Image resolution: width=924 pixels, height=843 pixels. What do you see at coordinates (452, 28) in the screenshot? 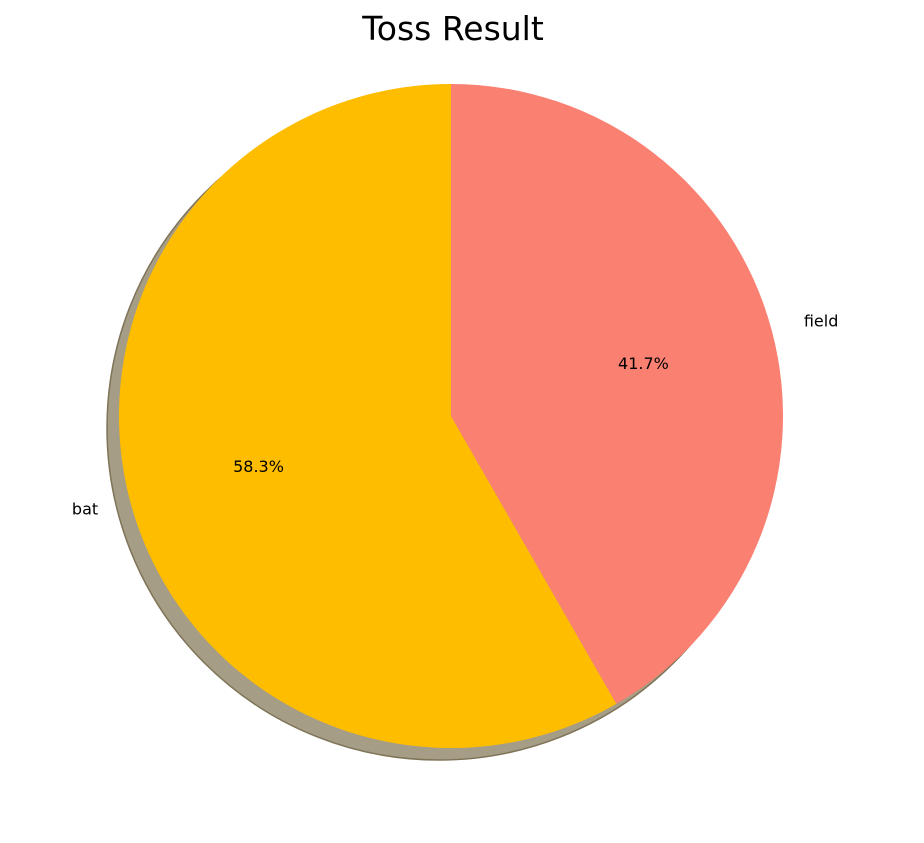
I see `chart-title: Toss Result` at bounding box center [452, 28].